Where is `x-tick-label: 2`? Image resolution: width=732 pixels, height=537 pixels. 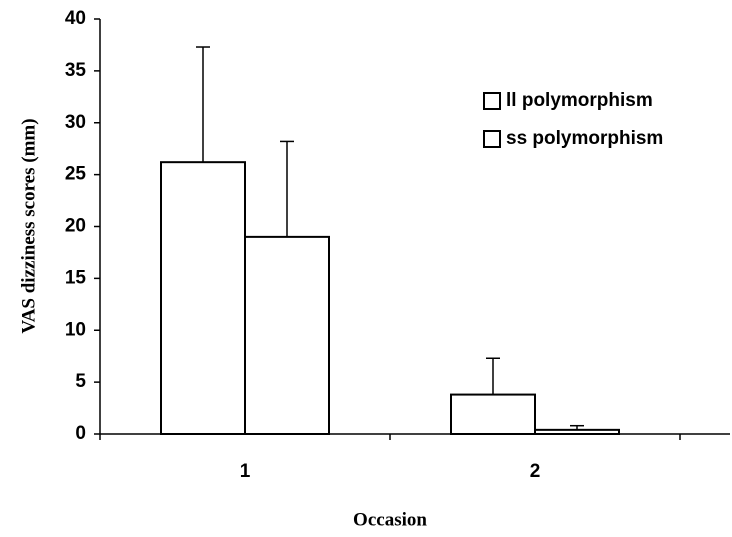
x-tick-label: 2 is located at coordinates (535, 471).